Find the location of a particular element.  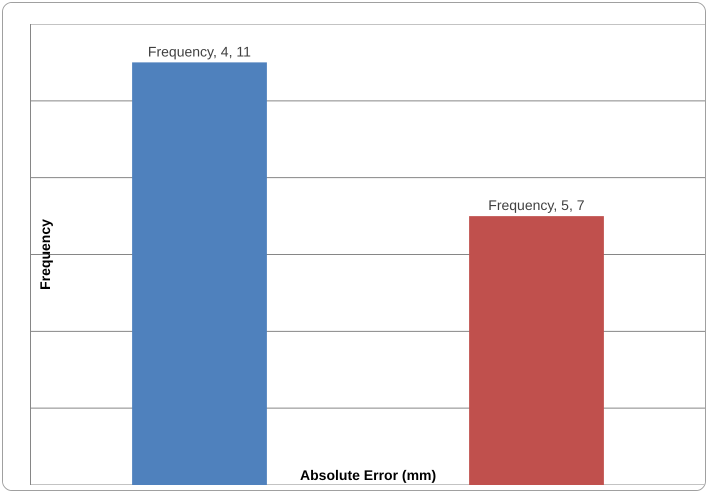

data-label: Frequency, 5, 7 is located at coordinates (536, 205).